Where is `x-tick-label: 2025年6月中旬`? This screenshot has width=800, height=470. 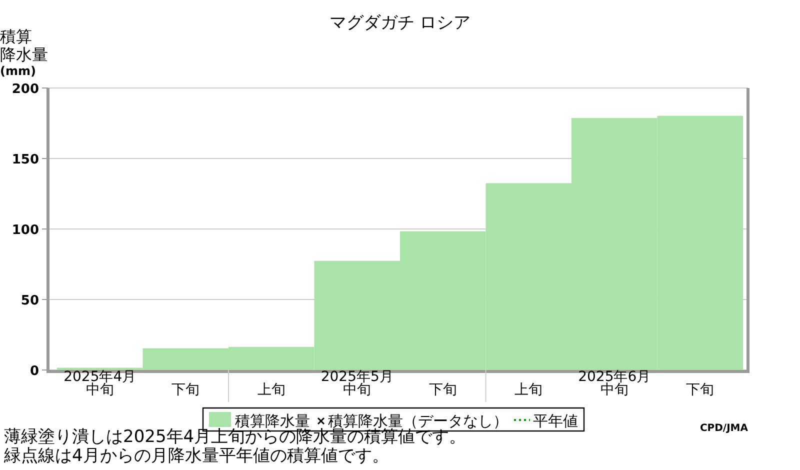
x-tick-label: 2025年6月中旬 is located at coordinates (614, 383).